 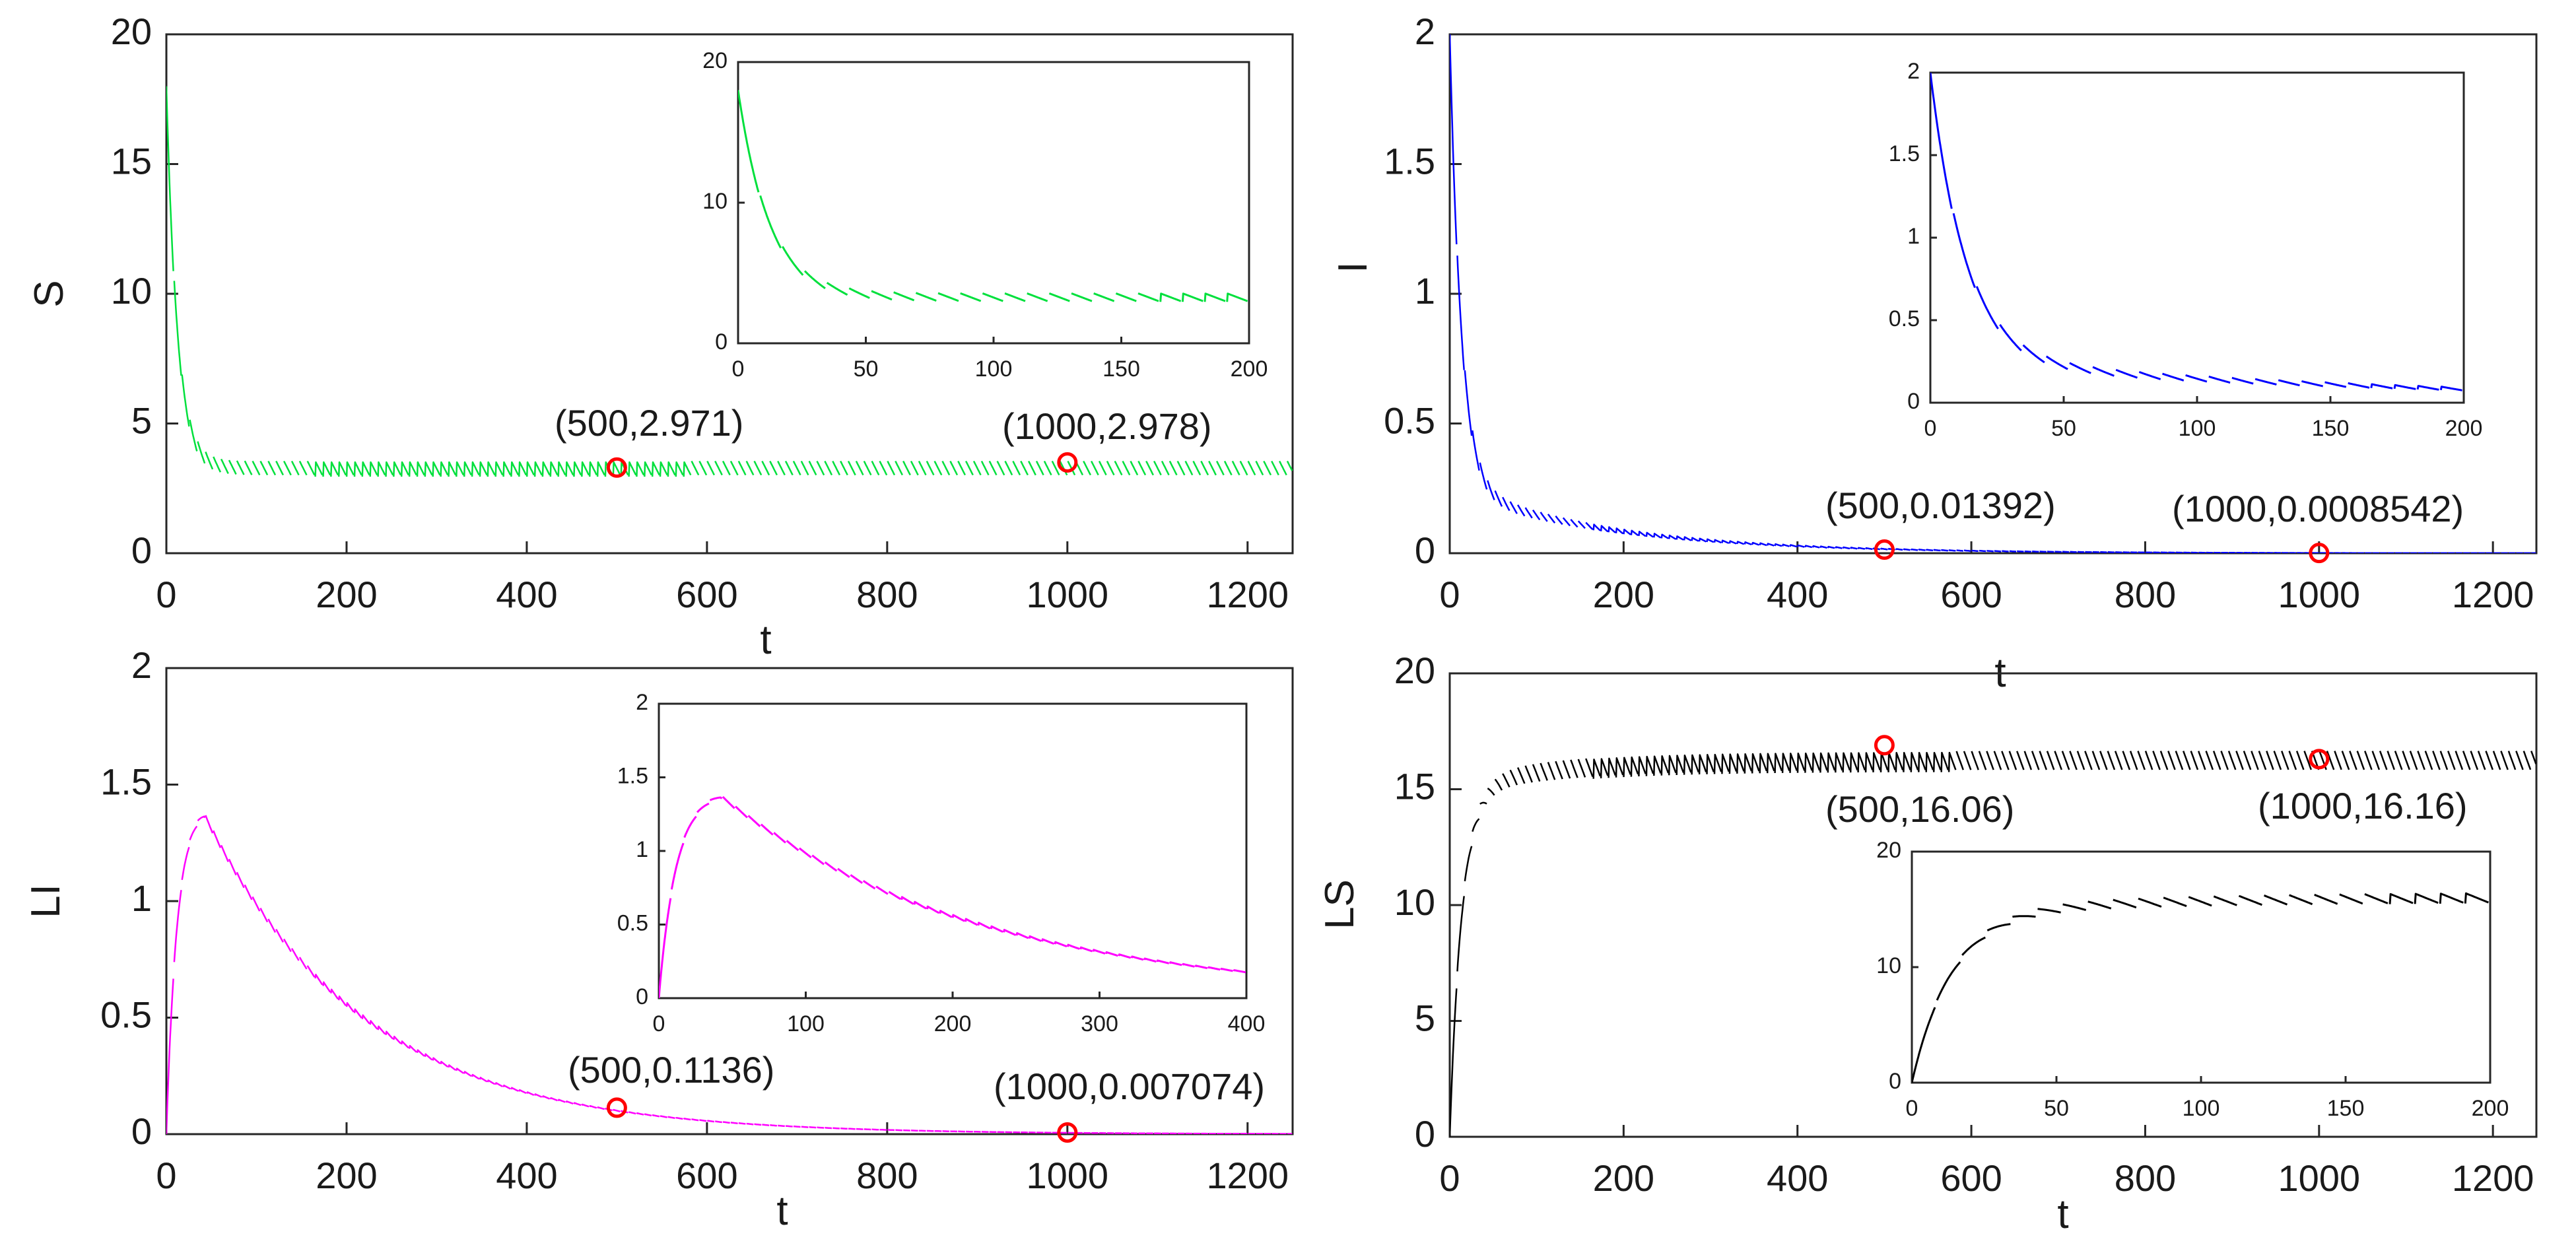 What do you see at coordinates (1415, 902) in the screenshot?
I see `main-ls-ytick-label: 10` at bounding box center [1415, 902].